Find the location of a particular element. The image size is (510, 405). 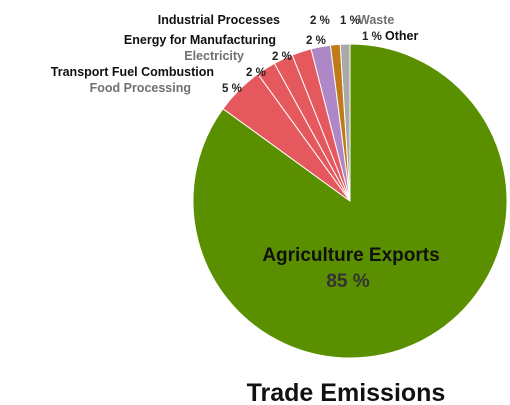

slice-label-transport-fuel-combustion: Transport Fuel Combustion is located at coordinates (132, 72).